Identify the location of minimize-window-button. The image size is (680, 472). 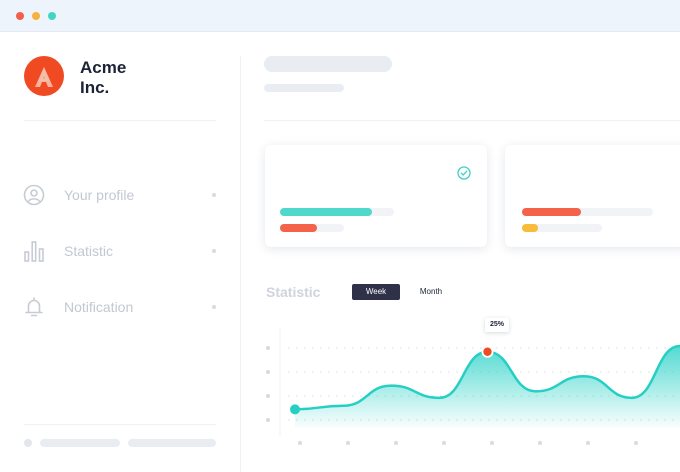
(36, 16).